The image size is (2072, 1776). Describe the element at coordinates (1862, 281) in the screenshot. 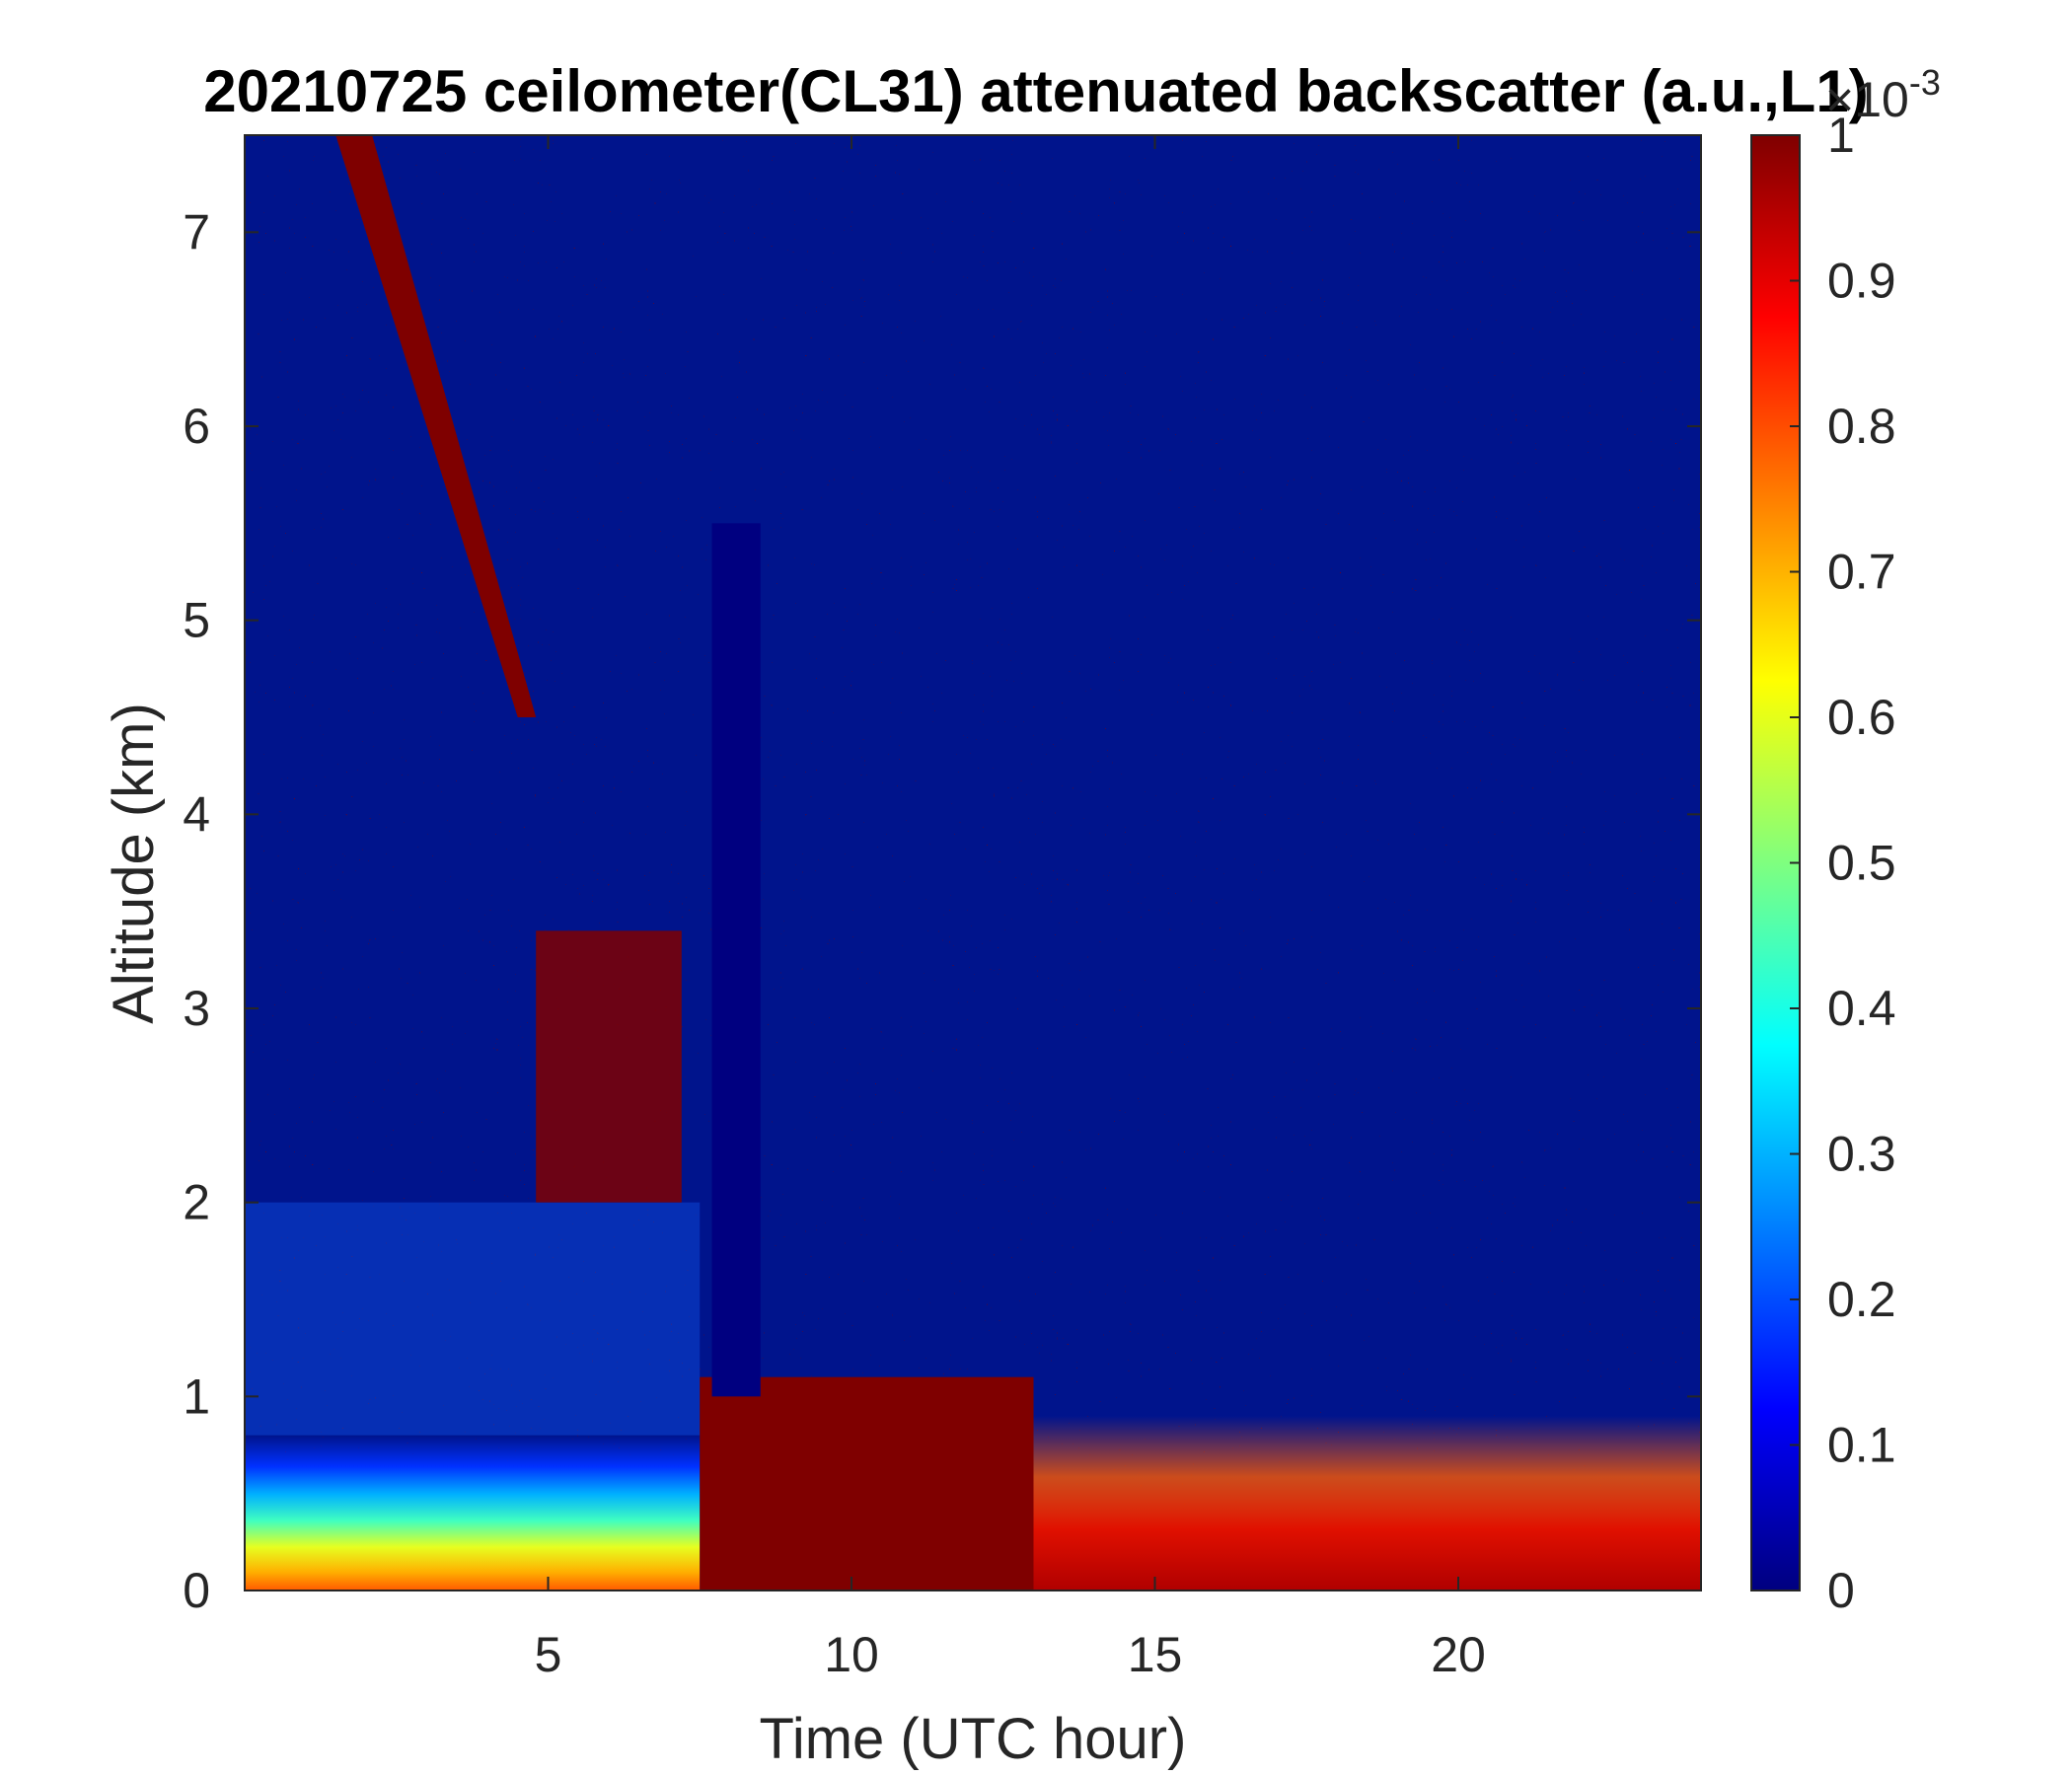

I see `colorbar-tick-label: 0.9` at that location.